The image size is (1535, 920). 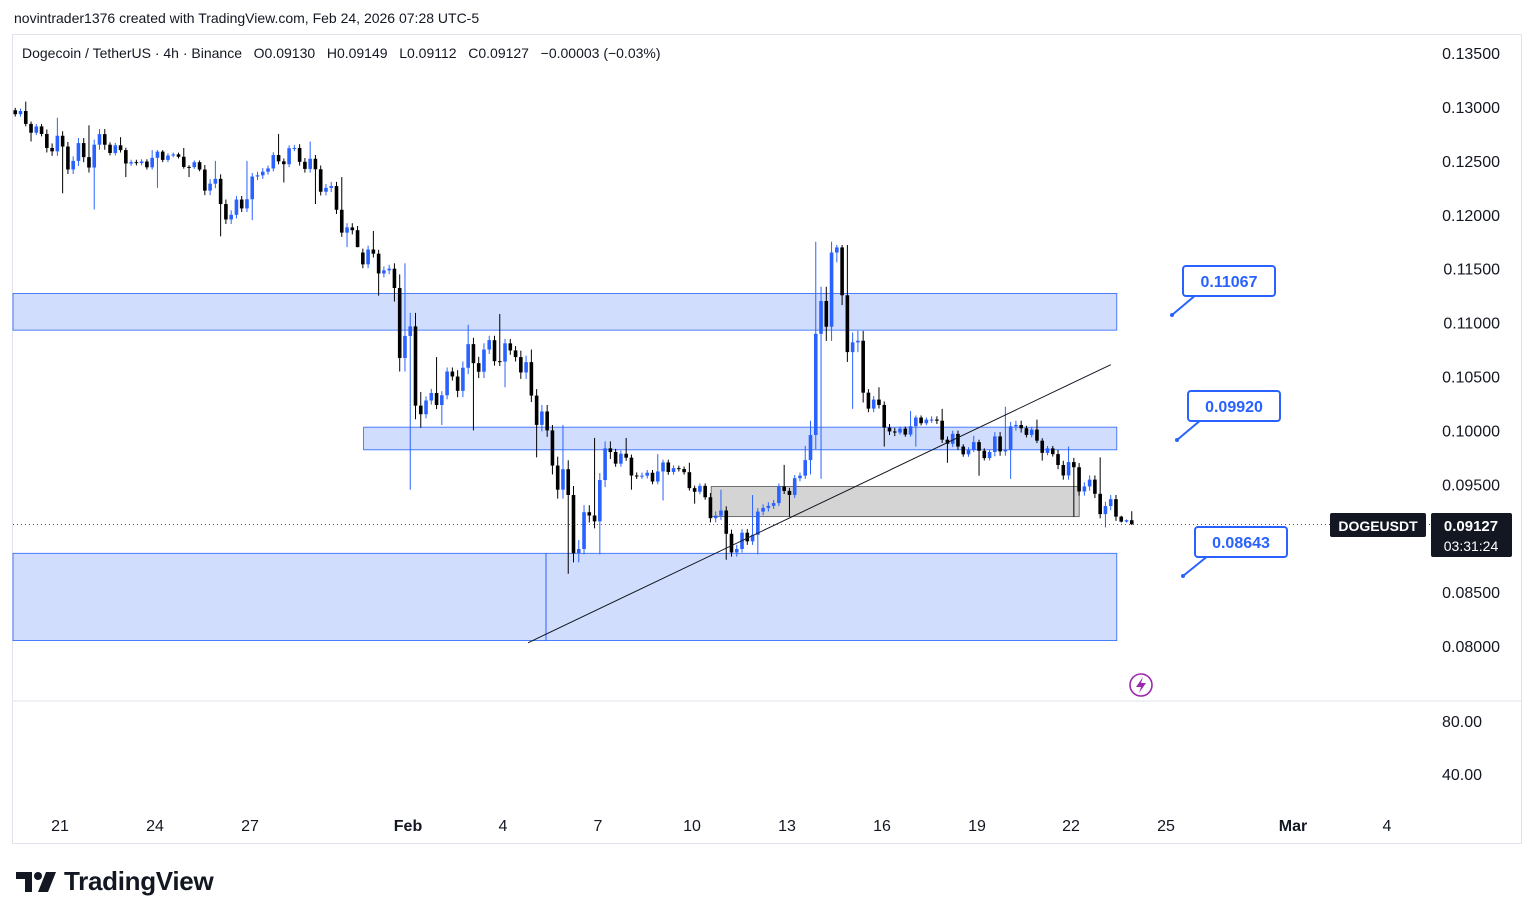 I want to click on tradingview-brand: TradingView, so click(x=115, y=881).